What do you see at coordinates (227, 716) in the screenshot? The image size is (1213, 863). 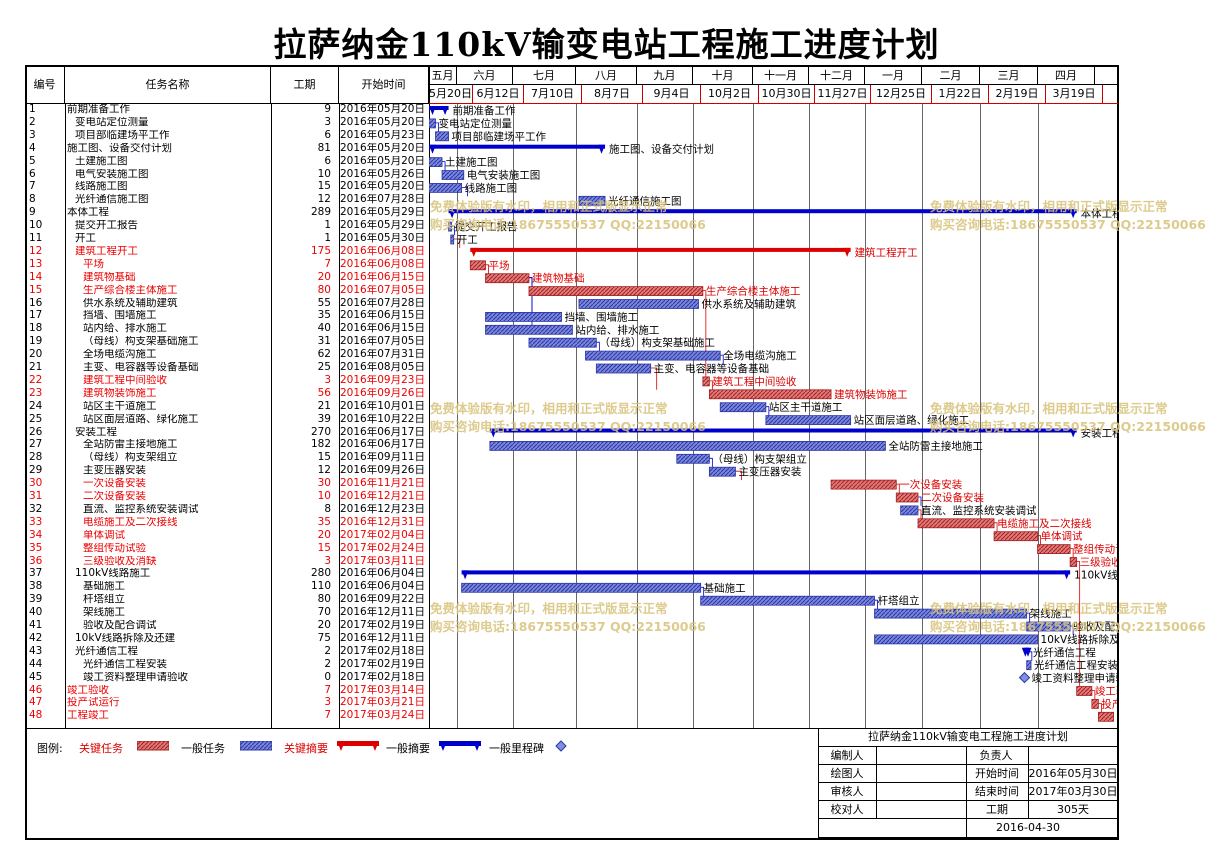 I see `task-row: 48 工程竣工 7 2017年03月24日` at bounding box center [227, 716].